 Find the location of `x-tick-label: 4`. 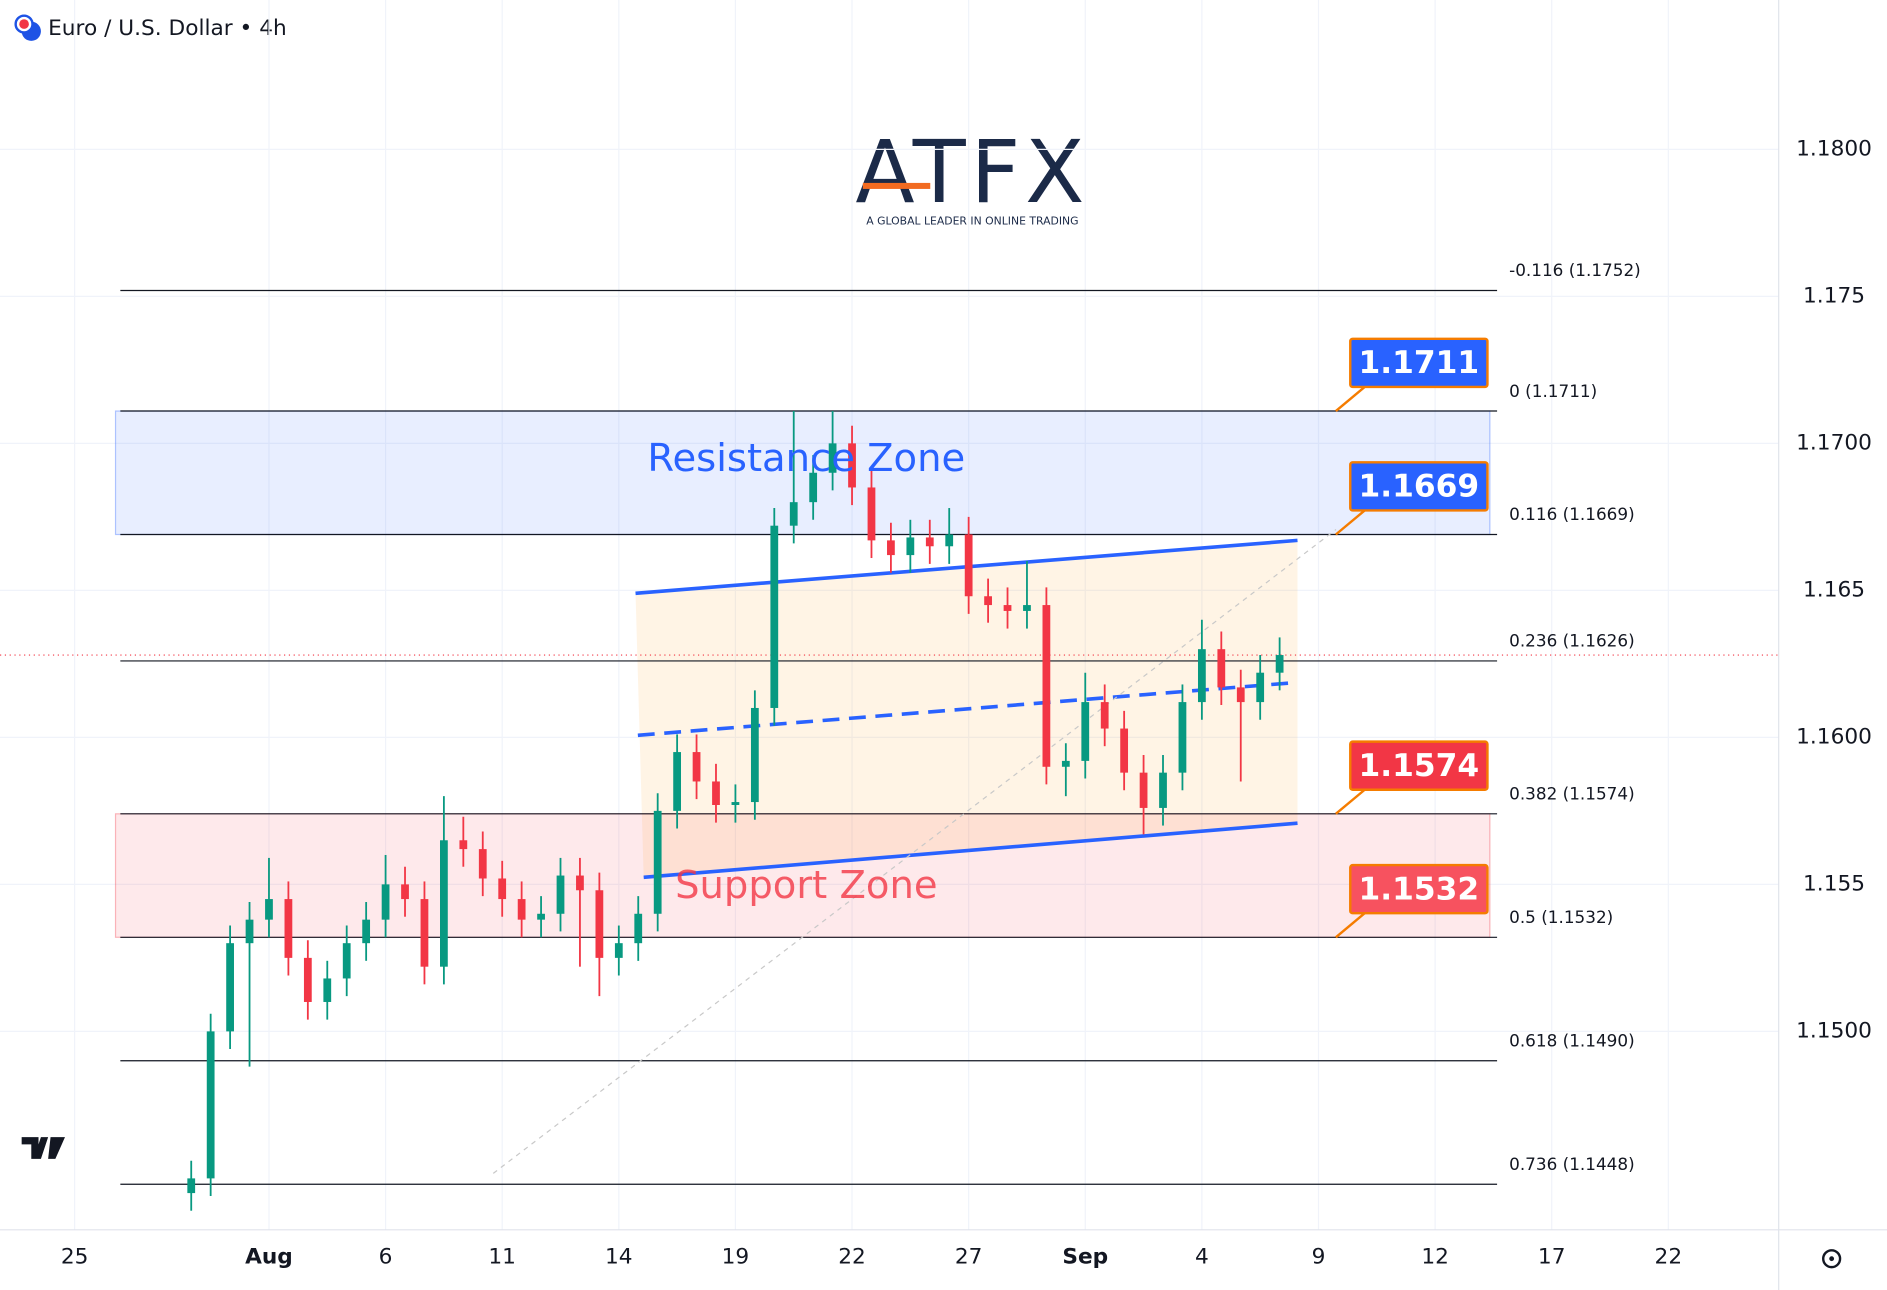

x-tick-label: 4 is located at coordinates (1202, 1257).